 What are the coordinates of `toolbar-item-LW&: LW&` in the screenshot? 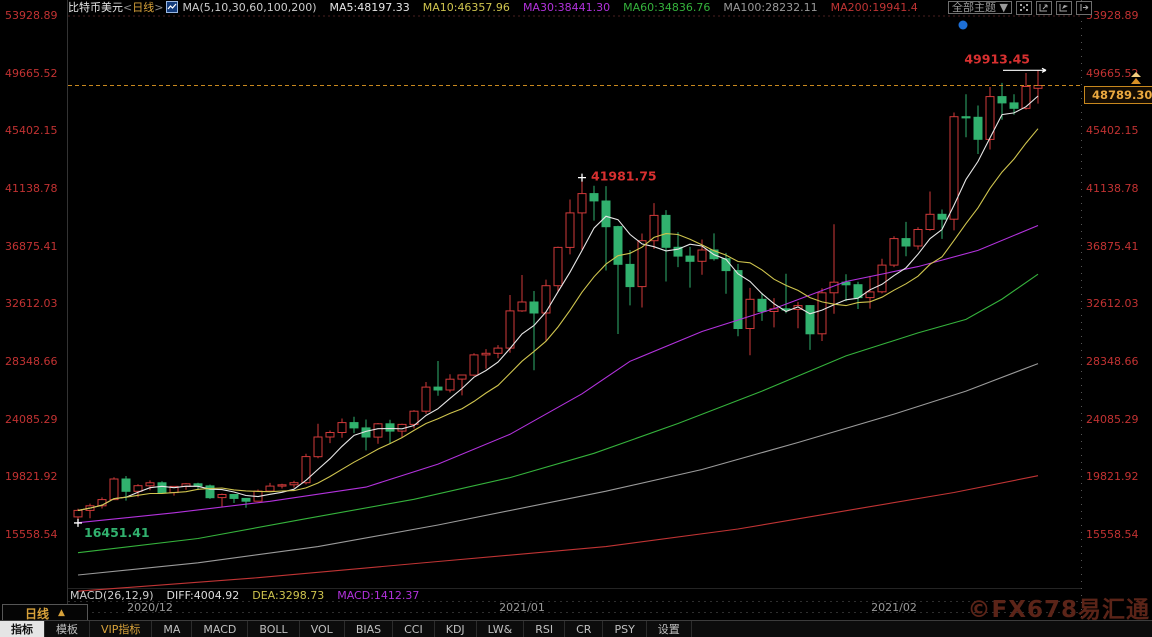 It's located at (501, 629).